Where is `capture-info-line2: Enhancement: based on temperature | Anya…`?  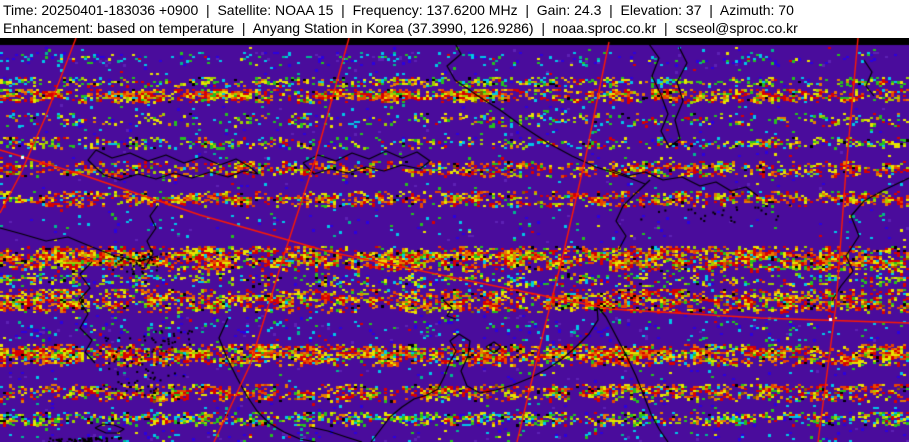 capture-info-line2: Enhancement: based on temperature | Anya… is located at coordinates (400, 28).